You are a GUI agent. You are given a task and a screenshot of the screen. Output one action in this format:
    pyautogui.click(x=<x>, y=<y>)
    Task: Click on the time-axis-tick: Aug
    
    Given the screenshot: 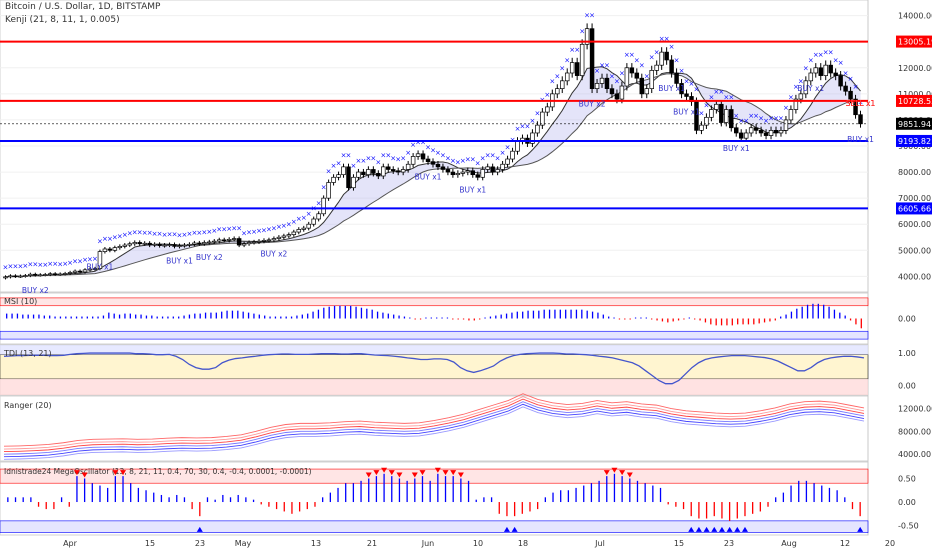 What is the action you would take?
    pyautogui.click(x=789, y=543)
    